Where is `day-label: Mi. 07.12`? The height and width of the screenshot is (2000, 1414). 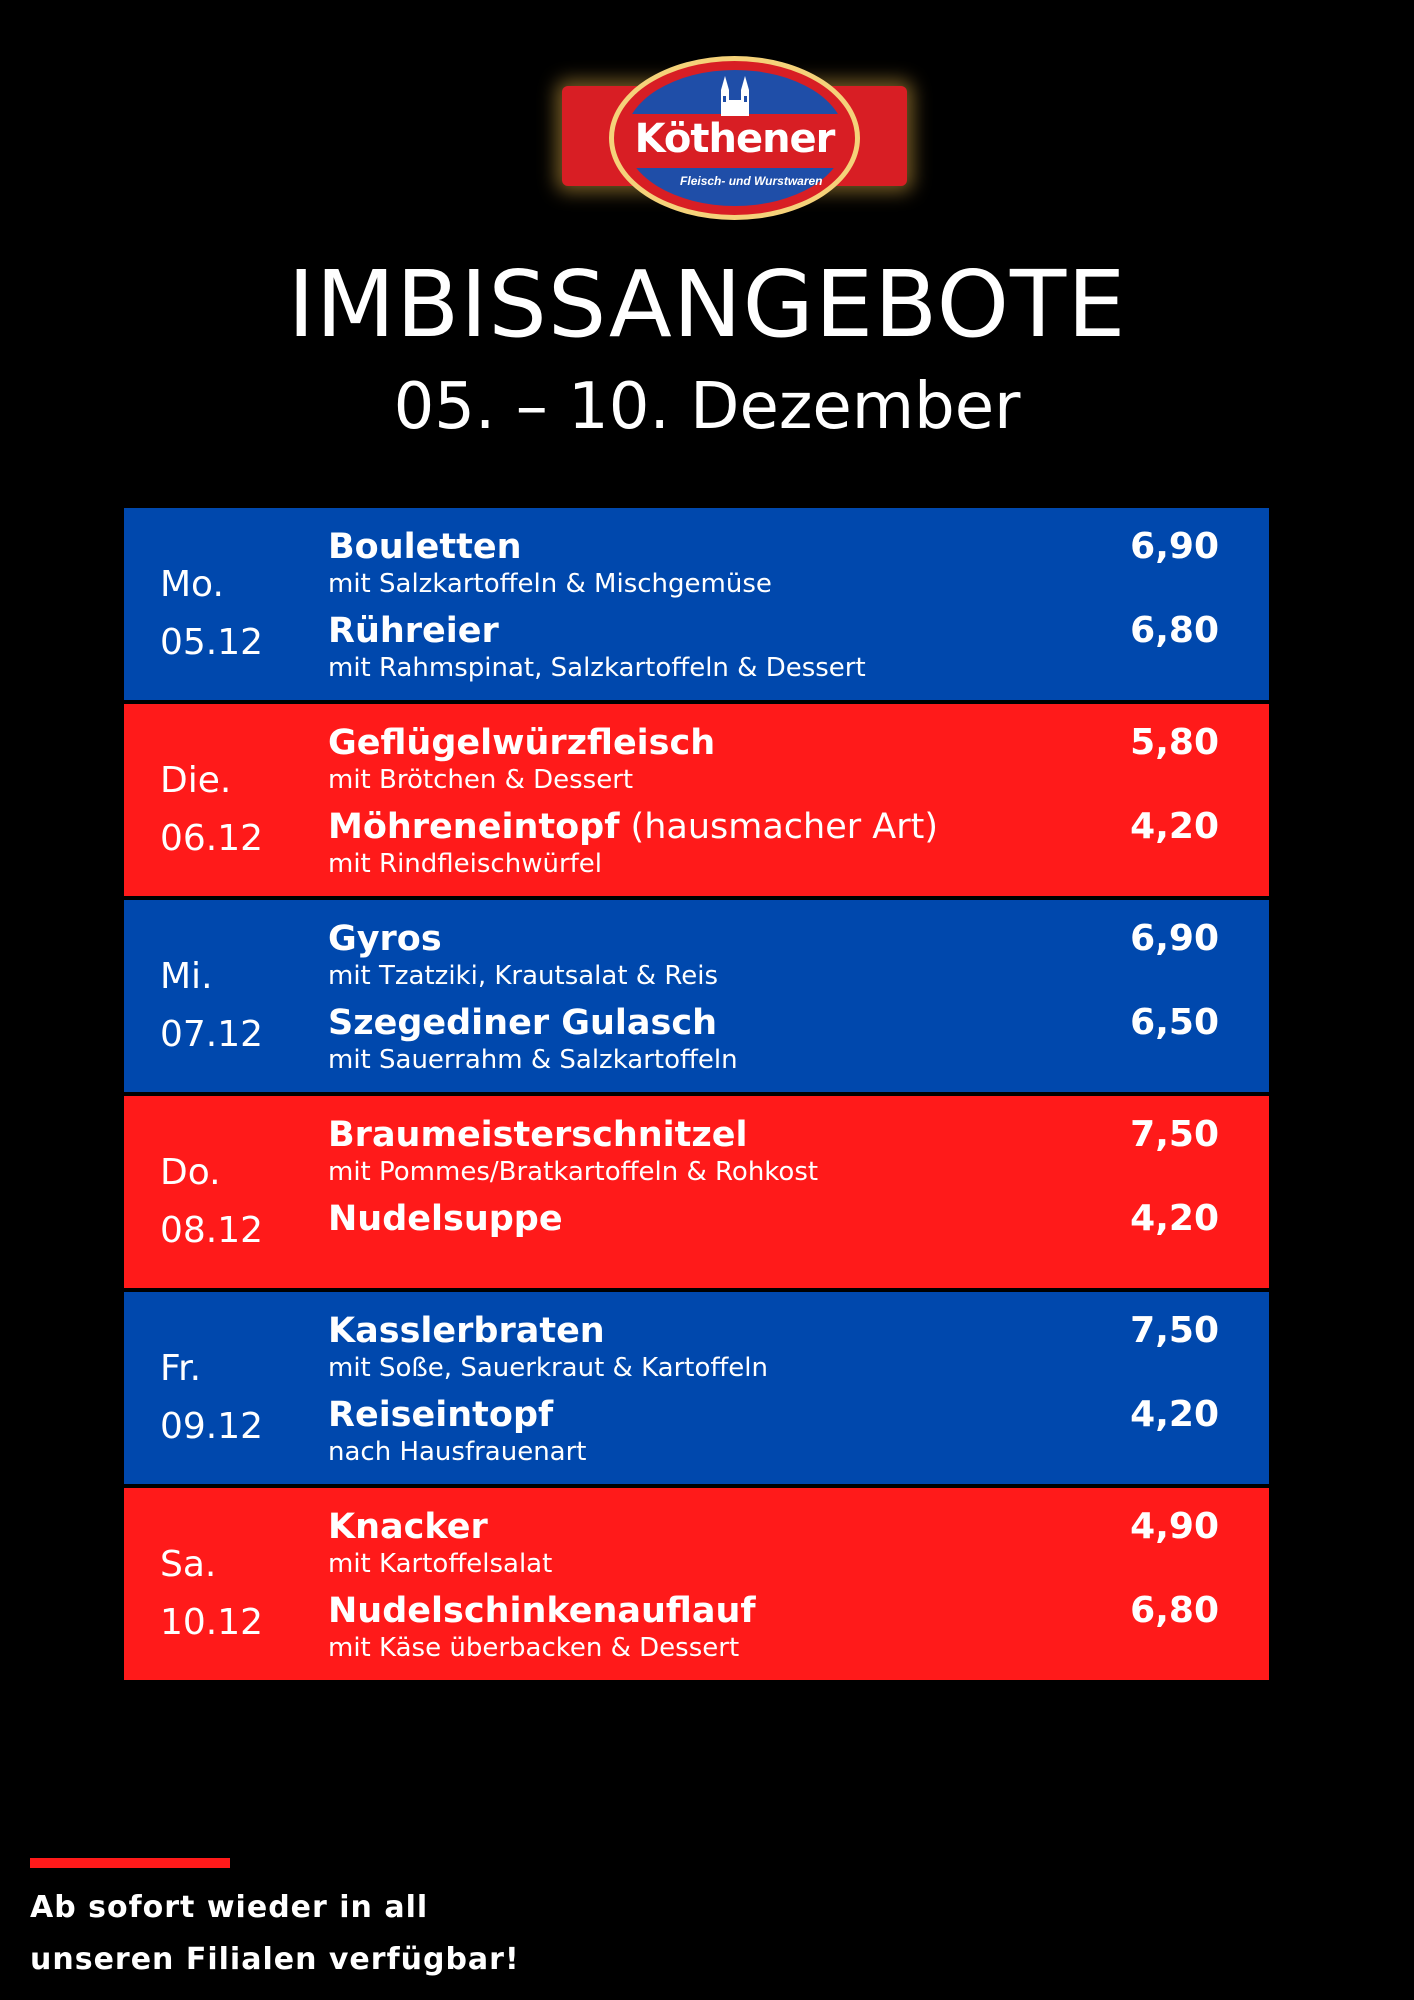 day-label: Mi. 07.12 is located at coordinates (211, 1006).